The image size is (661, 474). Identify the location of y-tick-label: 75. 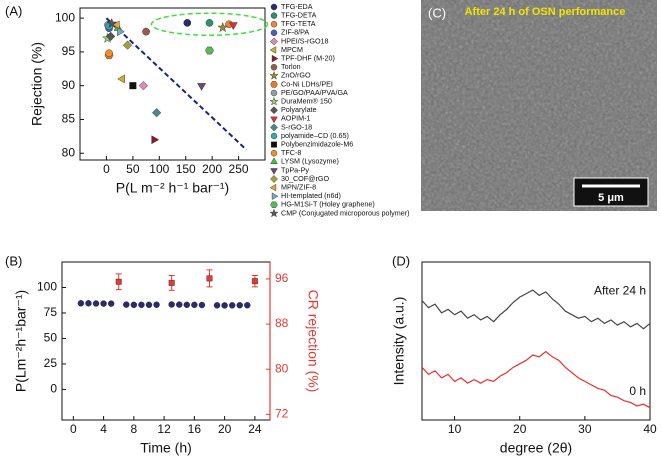
(51, 312).